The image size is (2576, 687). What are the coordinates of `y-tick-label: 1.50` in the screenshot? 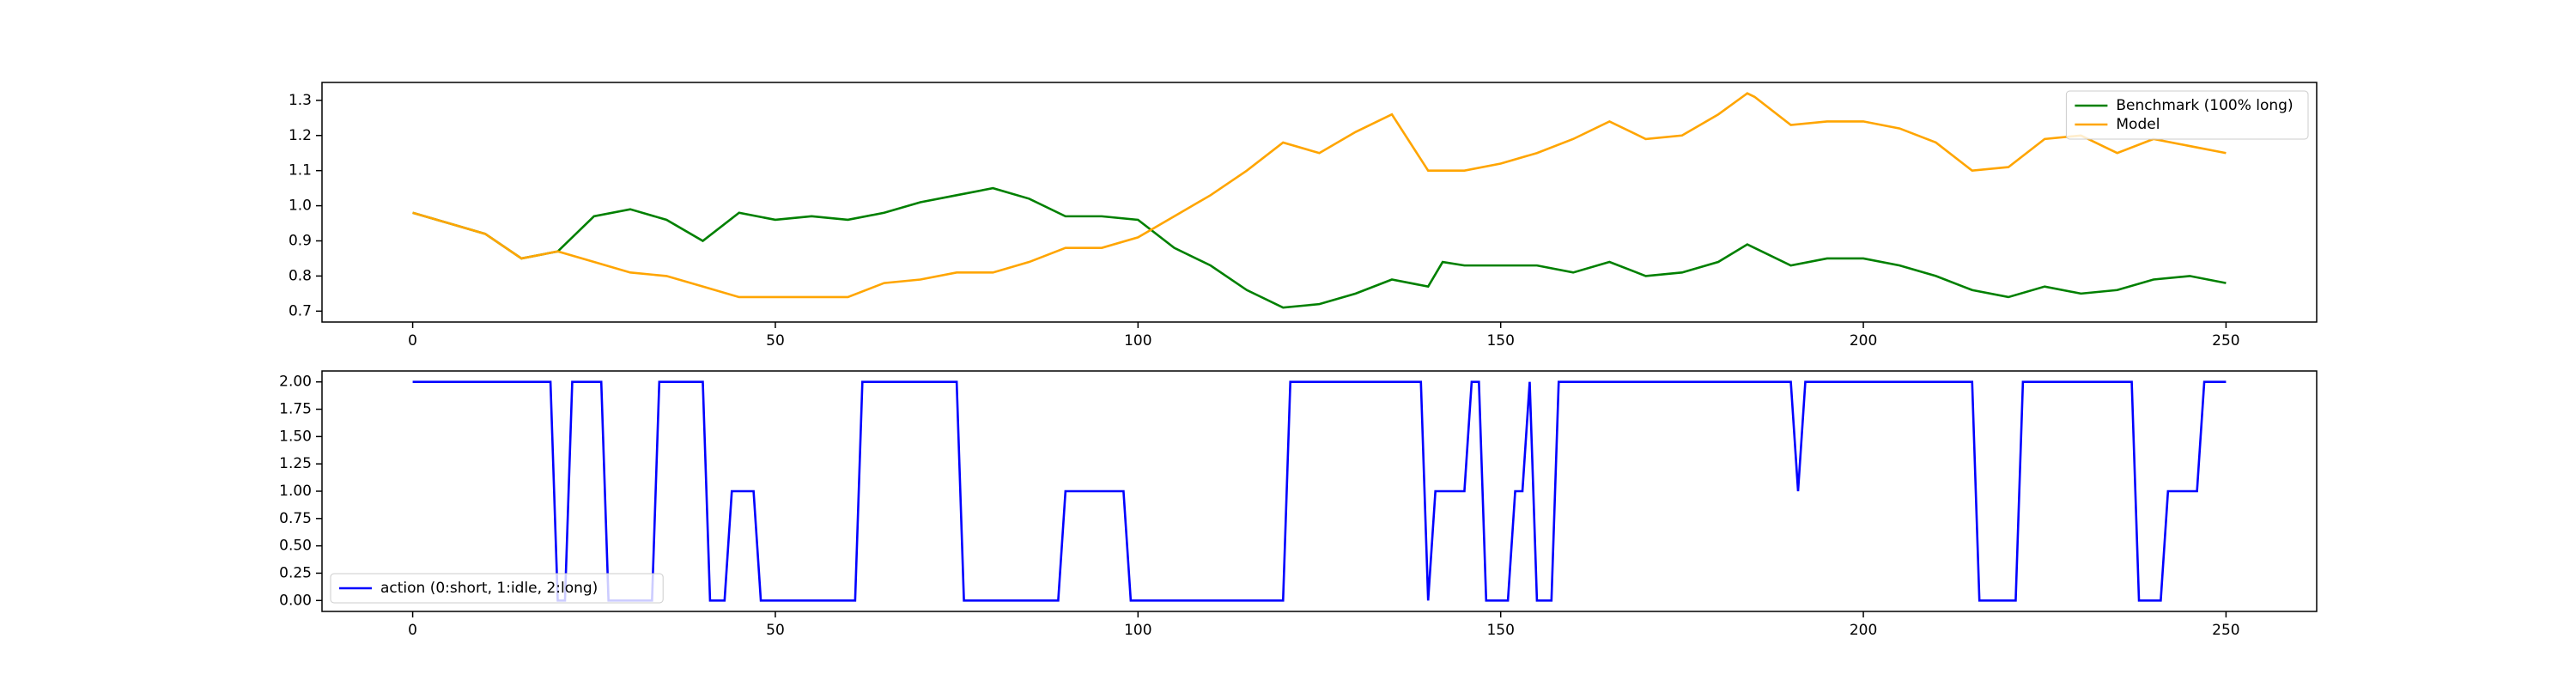 It's located at (295, 436).